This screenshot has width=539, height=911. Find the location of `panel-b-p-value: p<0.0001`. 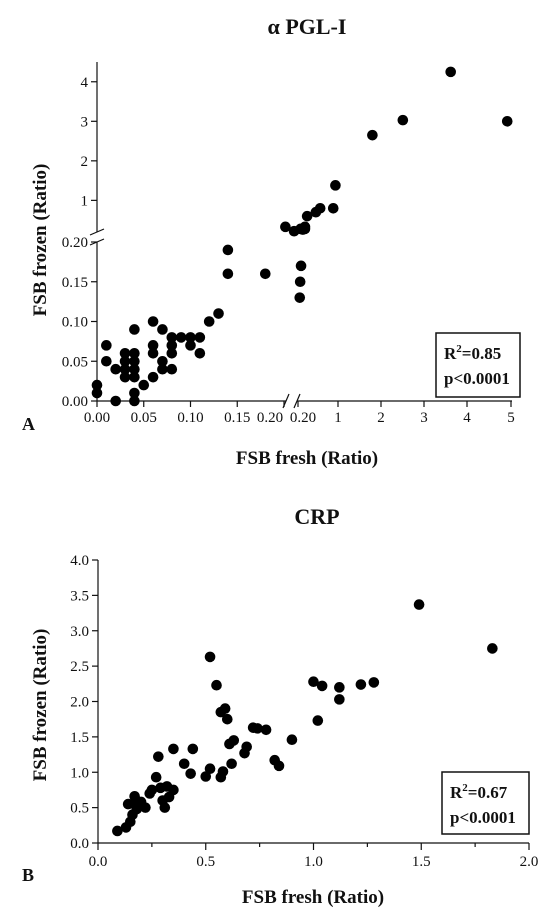

panel-b-p-value: p<0.0001 is located at coordinates (483, 817).